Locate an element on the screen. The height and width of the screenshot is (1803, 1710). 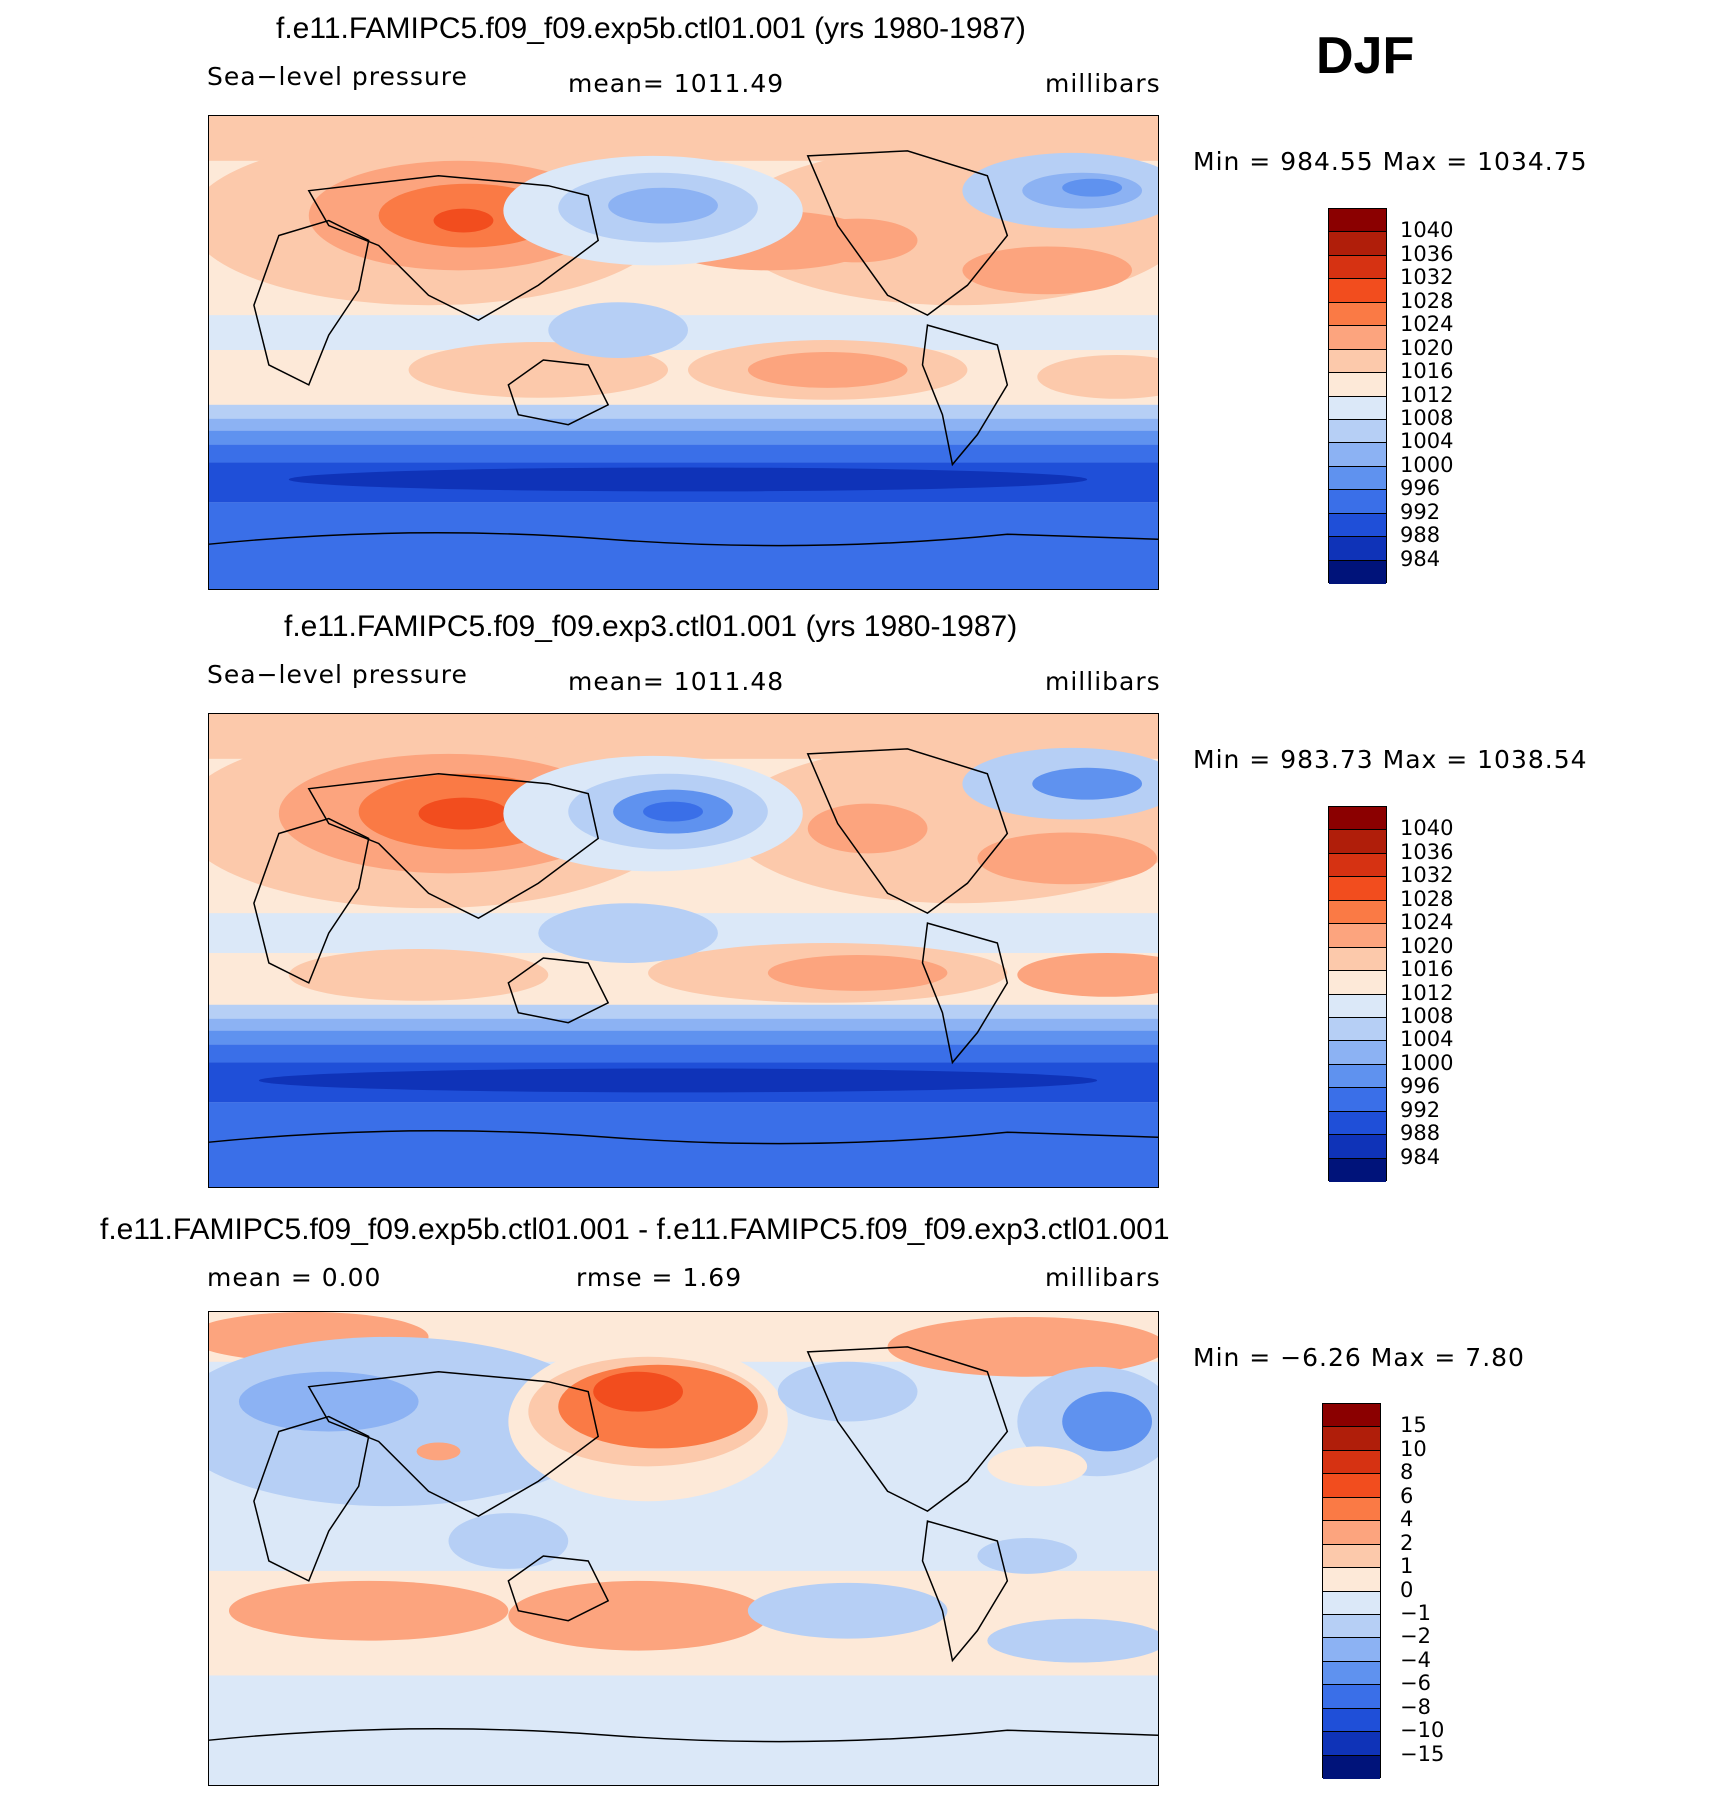
slp-difference-field is located at coordinates (683, 1548).